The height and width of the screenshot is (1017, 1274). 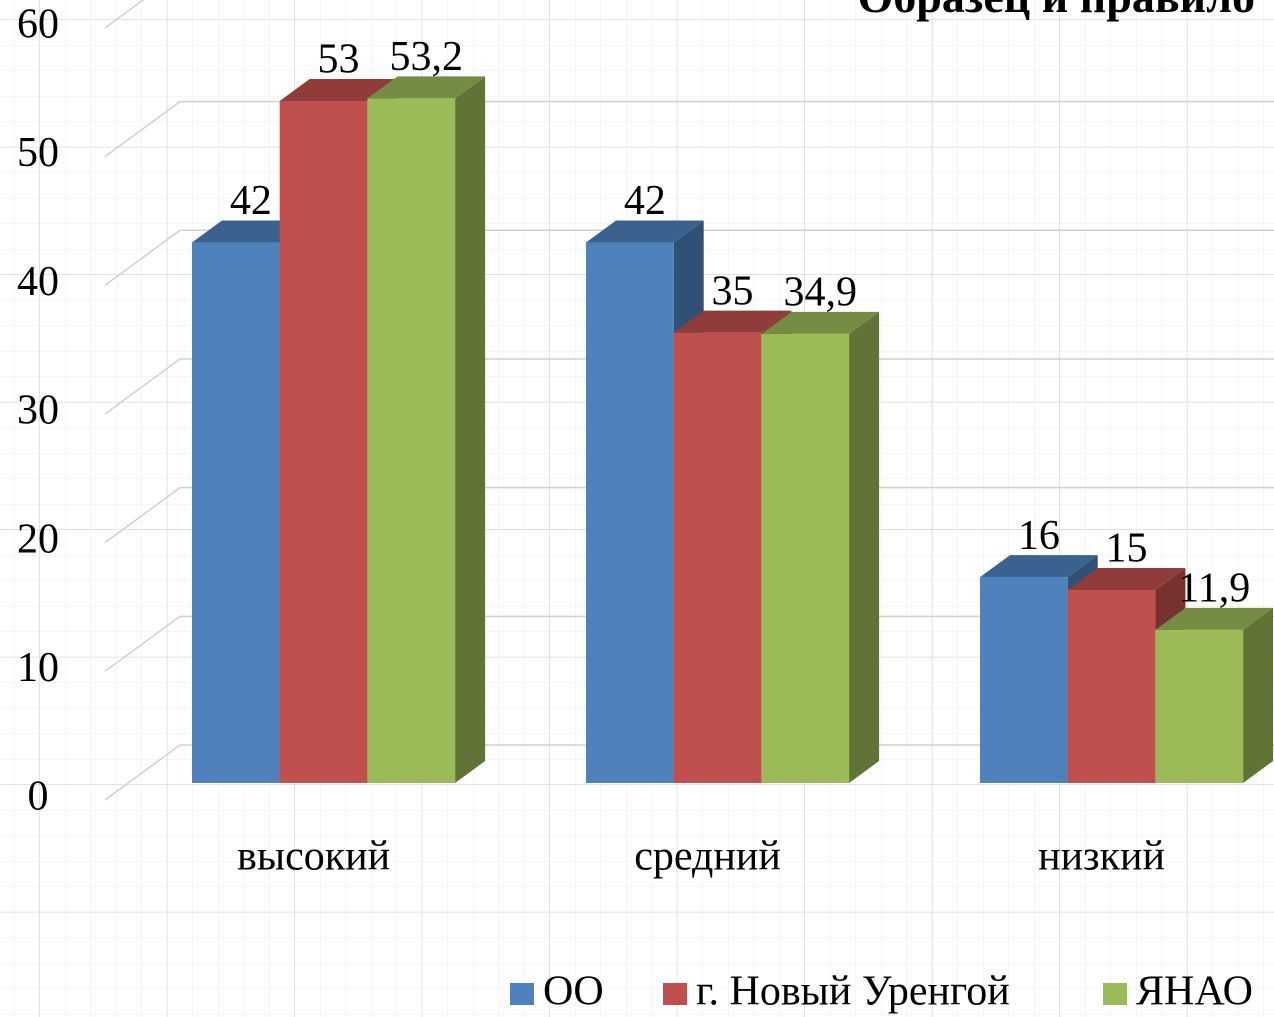 I want to click on data-label: 35, so click(x=733, y=291).